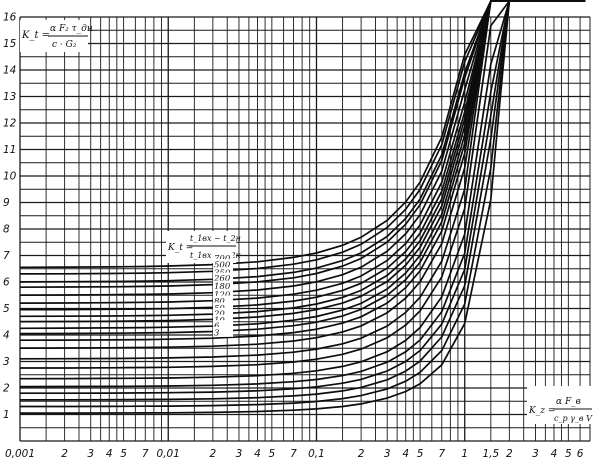 Image resolution: width=599 pixels, height=475 pixels. I want to click on curve-value-label: 700, so click(222, 259).